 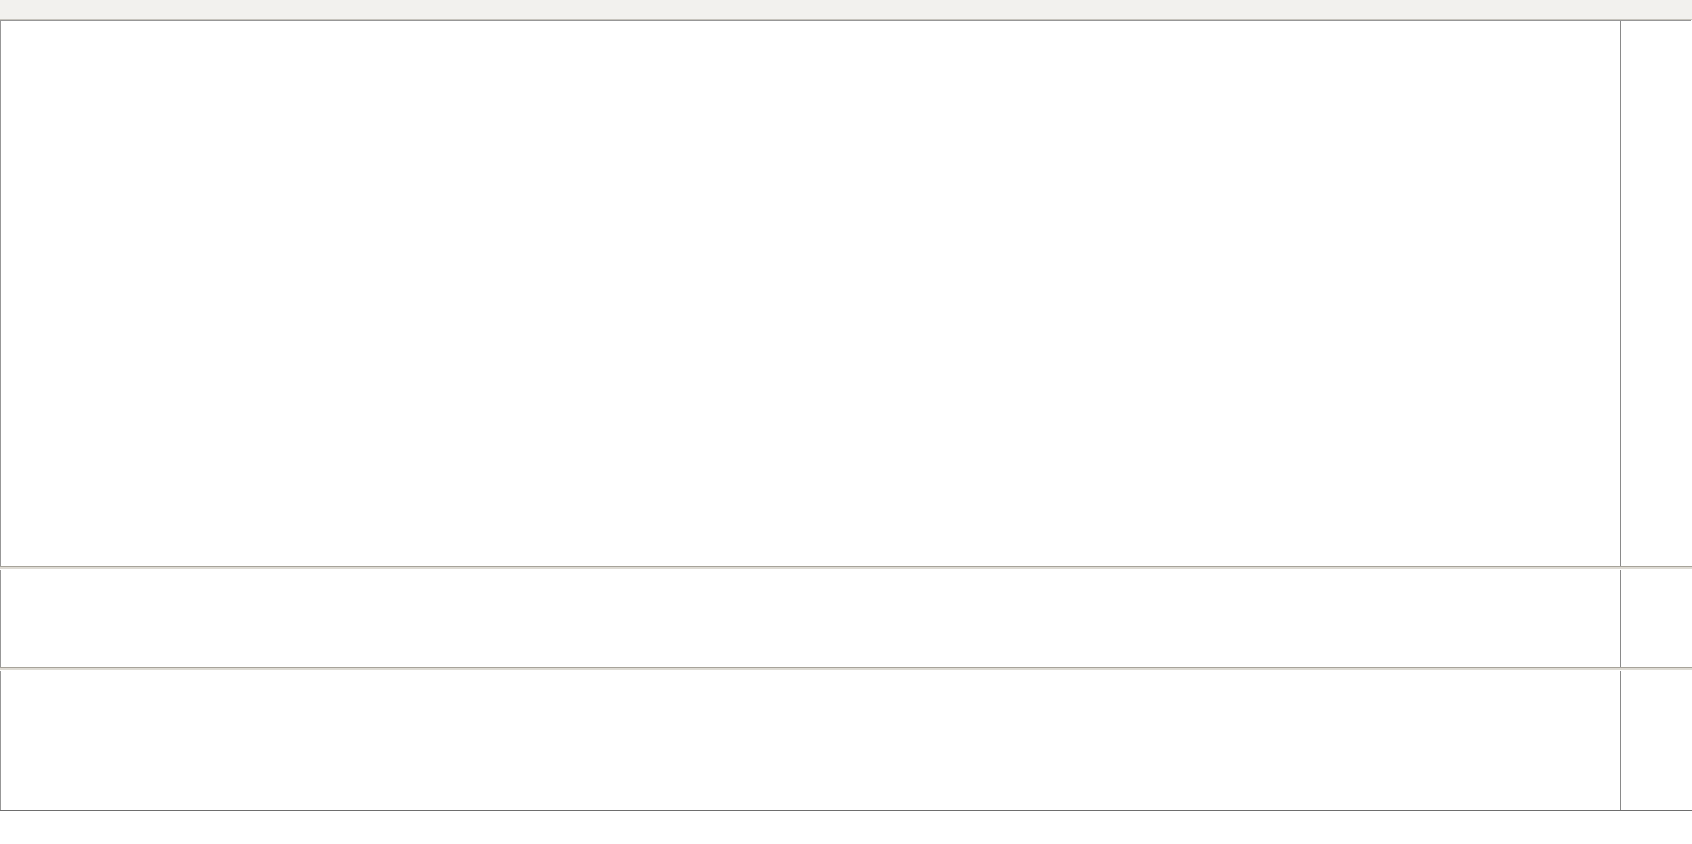 I want to click on time-axis, so click(x=846, y=827).